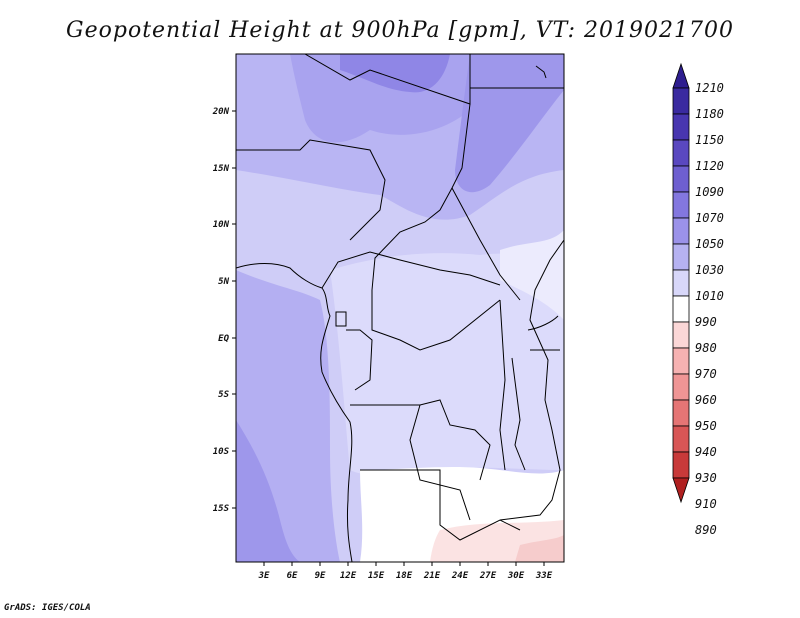 The width and height of the screenshot is (800, 618). Describe the element at coordinates (706, 374) in the screenshot. I see `colorbar-level-label: 970` at that location.